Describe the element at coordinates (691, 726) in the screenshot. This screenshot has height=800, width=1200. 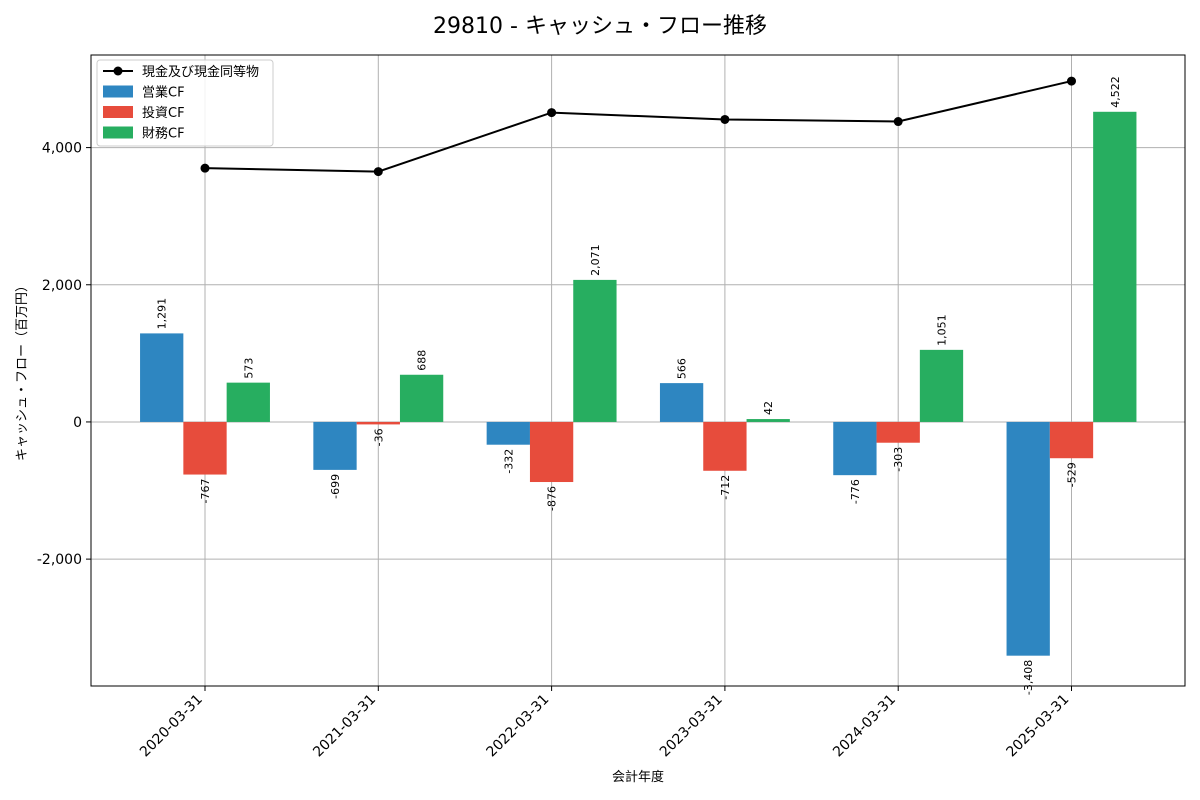
I see `x-tick-label: 2023-03-31` at that location.